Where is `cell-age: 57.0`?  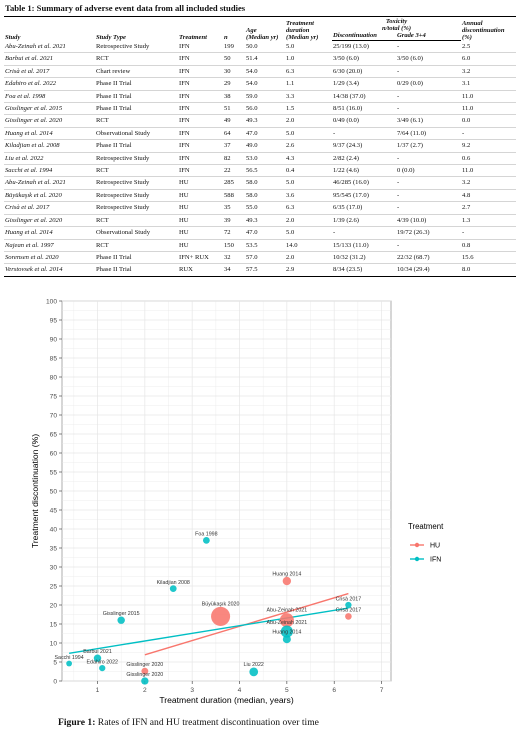 cell-age: 57.0 is located at coordinates (265, 258).